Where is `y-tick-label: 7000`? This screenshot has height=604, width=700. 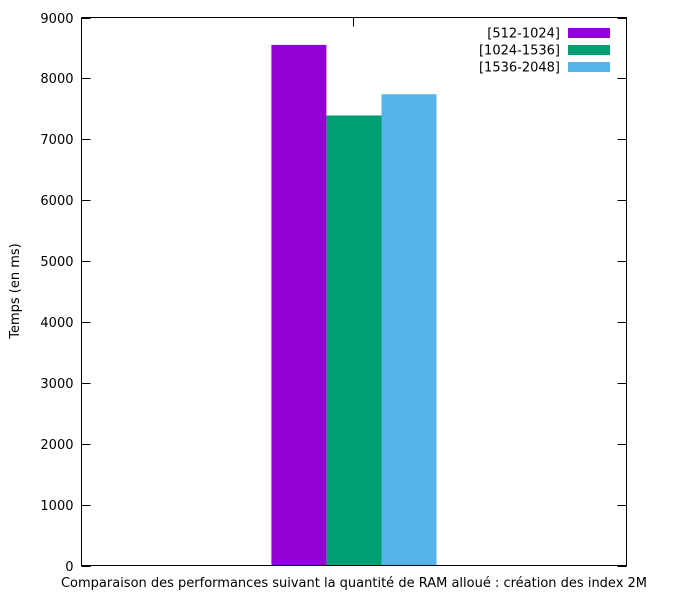 y-tick-label: 7000 is located at coordinates (56, 140).